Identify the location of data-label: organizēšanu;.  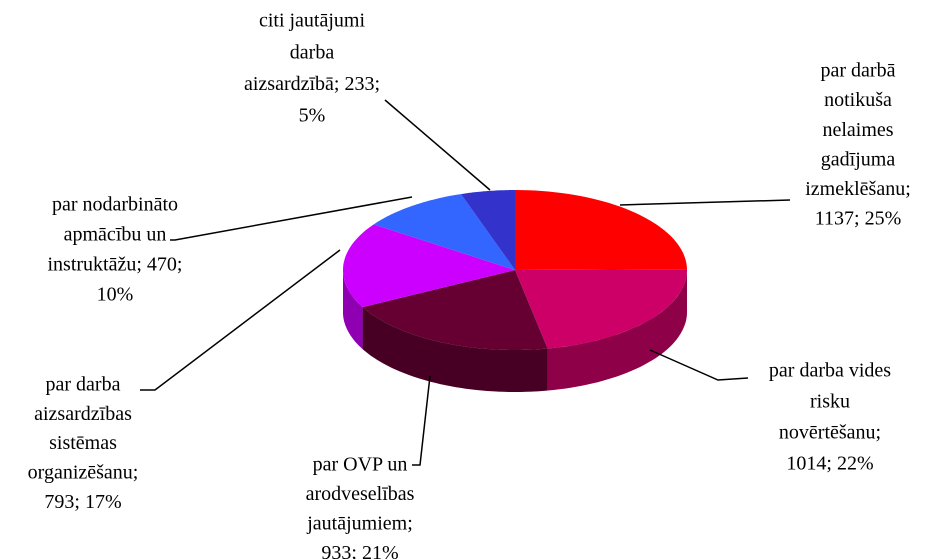
(83, 472).